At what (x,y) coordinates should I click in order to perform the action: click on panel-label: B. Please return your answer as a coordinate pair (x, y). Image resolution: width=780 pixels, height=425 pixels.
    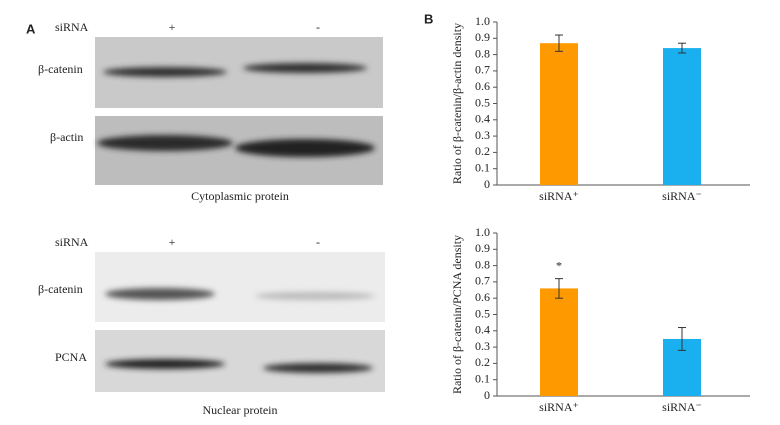
    Looking at the image, I should click on (428, 18).